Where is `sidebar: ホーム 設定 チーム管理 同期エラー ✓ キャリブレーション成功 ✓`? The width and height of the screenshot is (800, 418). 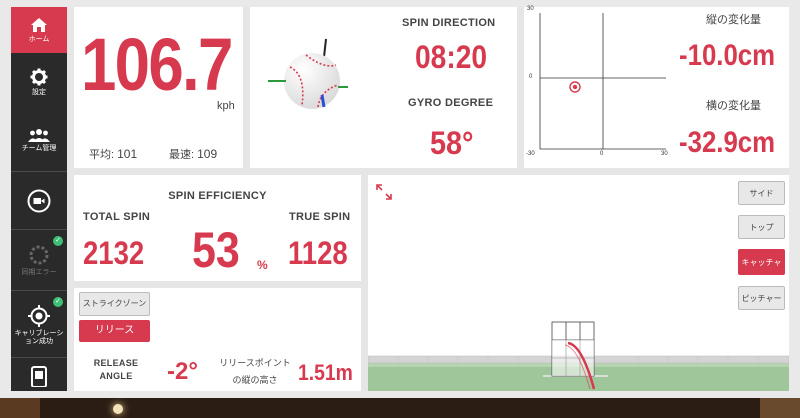
sidebar: ホーム 設定 チーム管理 同期エラー ✓ キャリブレーション成功 ✓ is located at coordinates (39, 199).